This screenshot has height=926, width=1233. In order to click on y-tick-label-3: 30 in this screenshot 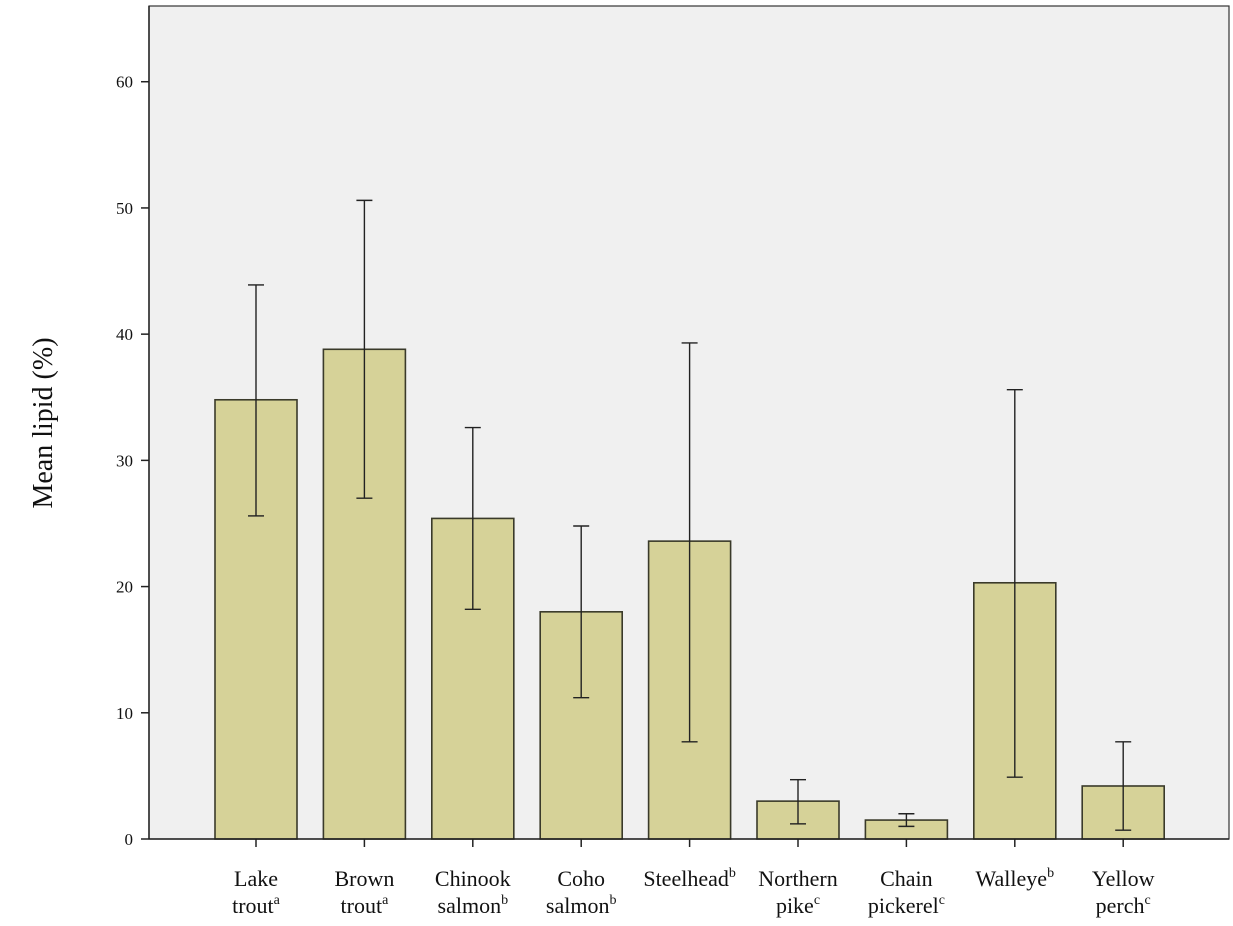, I will do `click(124, 460)`.